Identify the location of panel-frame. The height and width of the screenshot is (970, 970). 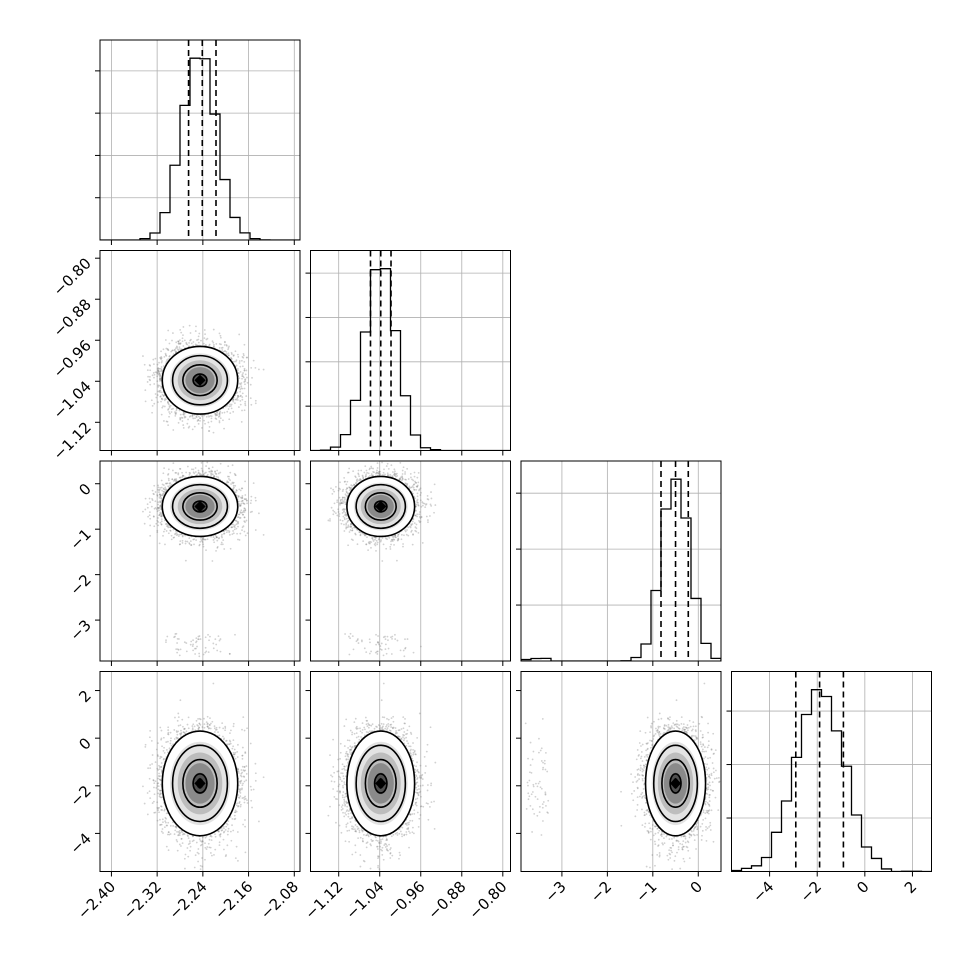
(200, 140).